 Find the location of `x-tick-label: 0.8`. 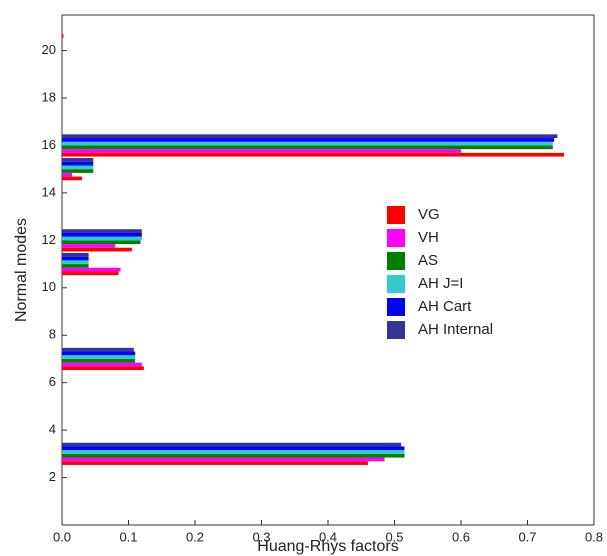

x-tick-label: 0.8 is located at coordinates (594, 536).